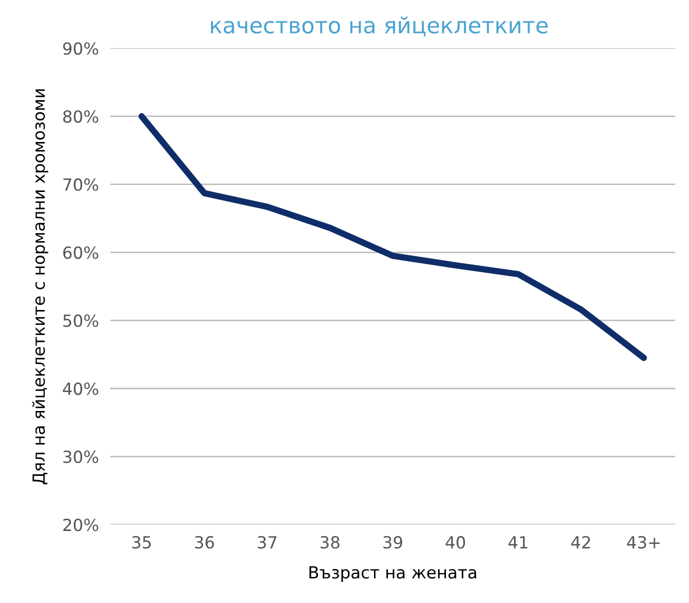 Image resolution: width=689 pixels, height=603 pixels. Describe the element at coordinates (518, 542) in the screenshot. I see `x-tick-label: 41` at that location.